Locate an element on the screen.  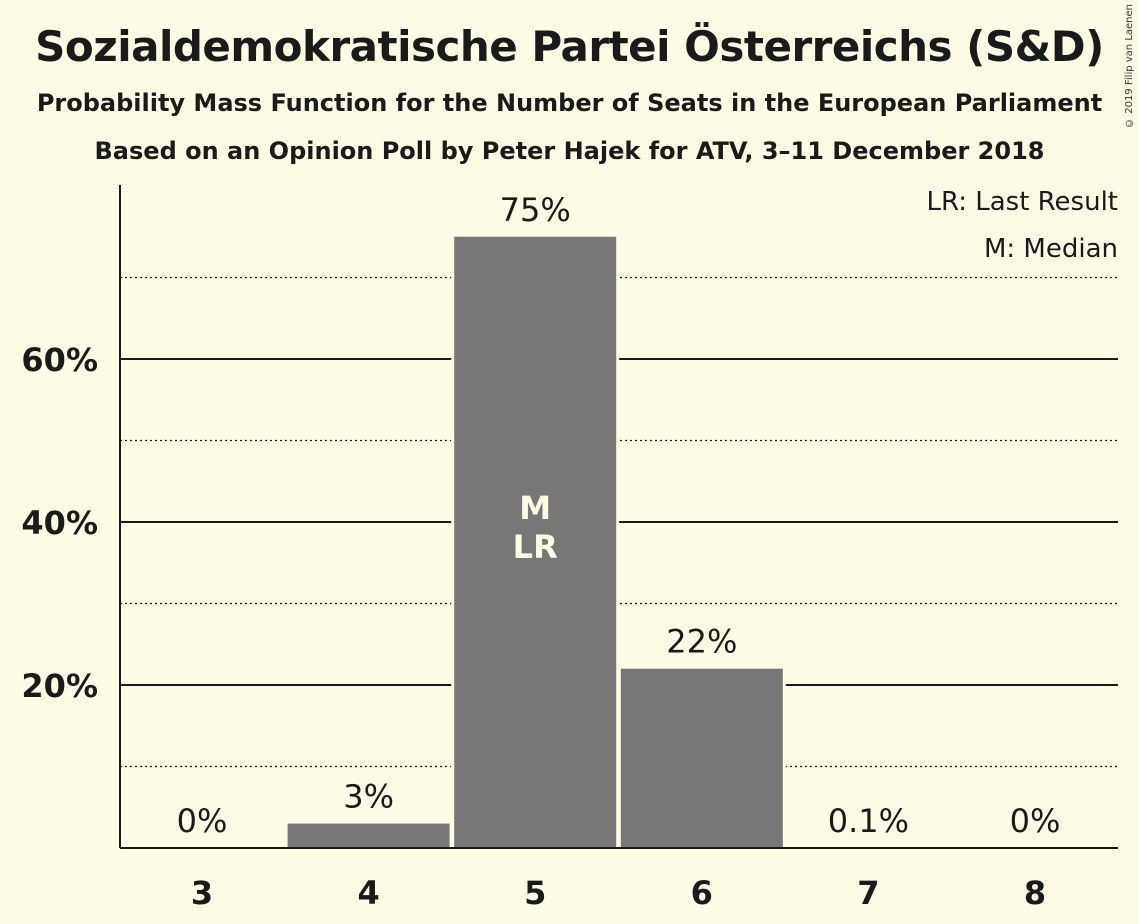
value-label: 0.1% is located at coordinates (868, 821).